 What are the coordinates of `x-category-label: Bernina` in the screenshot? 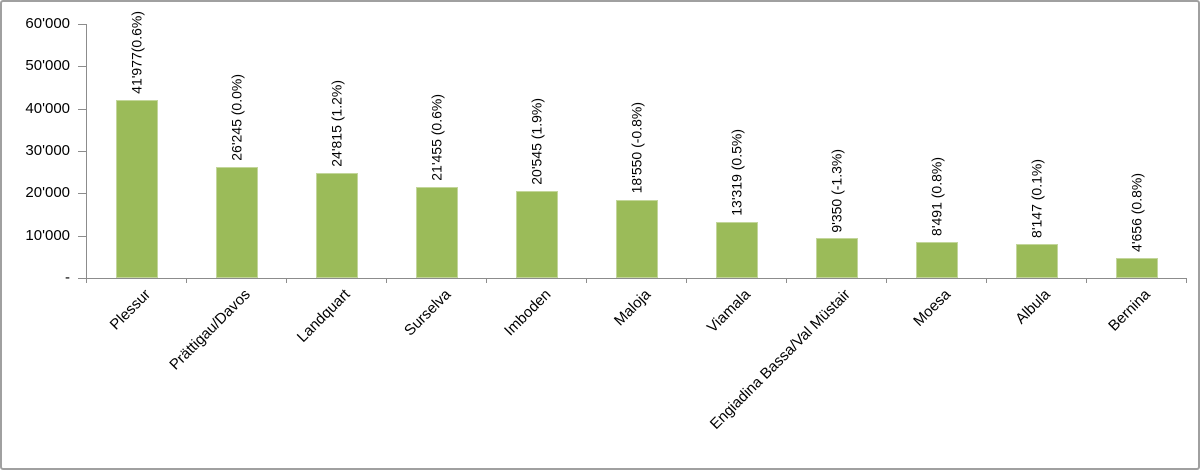 It's located at (1130, 310).